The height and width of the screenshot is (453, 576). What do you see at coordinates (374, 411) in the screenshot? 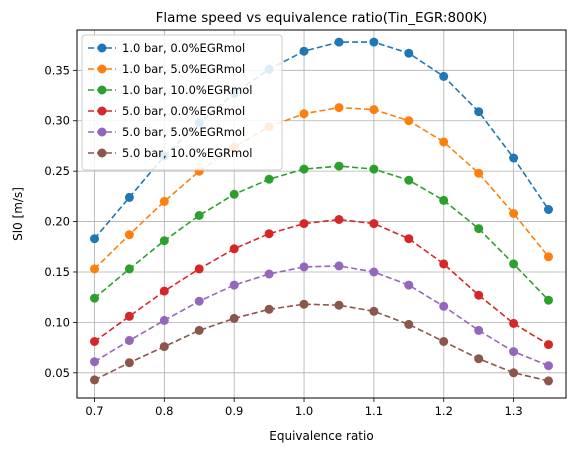
I see `x-tick-label: 1.1` at bounding box center [374, 411].